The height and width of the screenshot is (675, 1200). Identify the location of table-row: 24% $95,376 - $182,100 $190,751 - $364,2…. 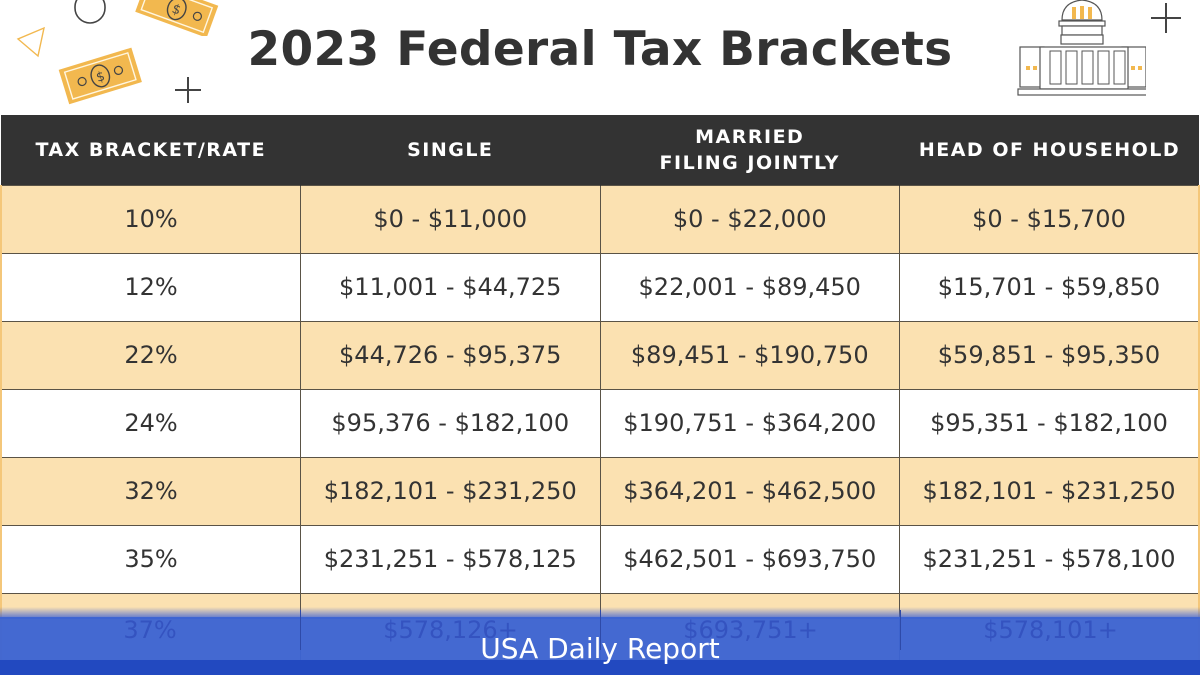
(600, 422).